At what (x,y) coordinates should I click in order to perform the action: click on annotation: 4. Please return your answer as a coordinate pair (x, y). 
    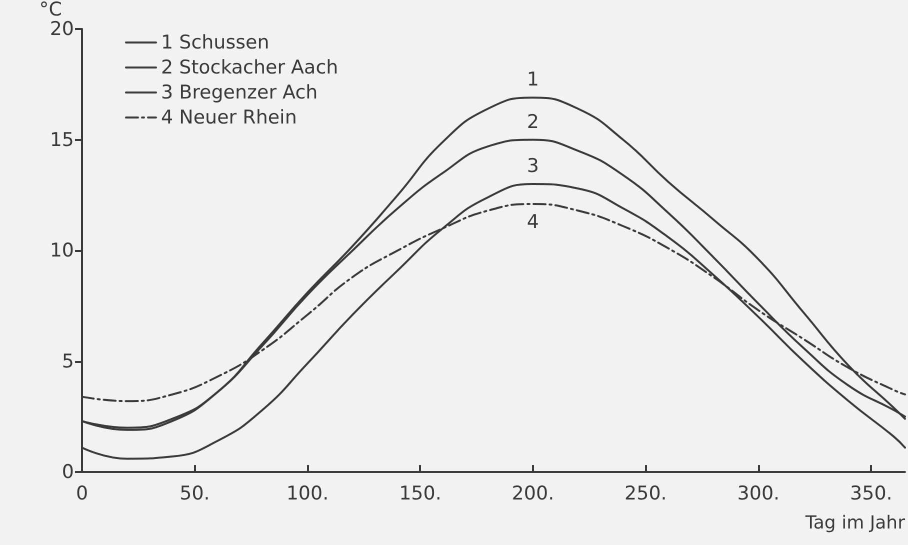
    Looking at the image, I should click on (533, 221).